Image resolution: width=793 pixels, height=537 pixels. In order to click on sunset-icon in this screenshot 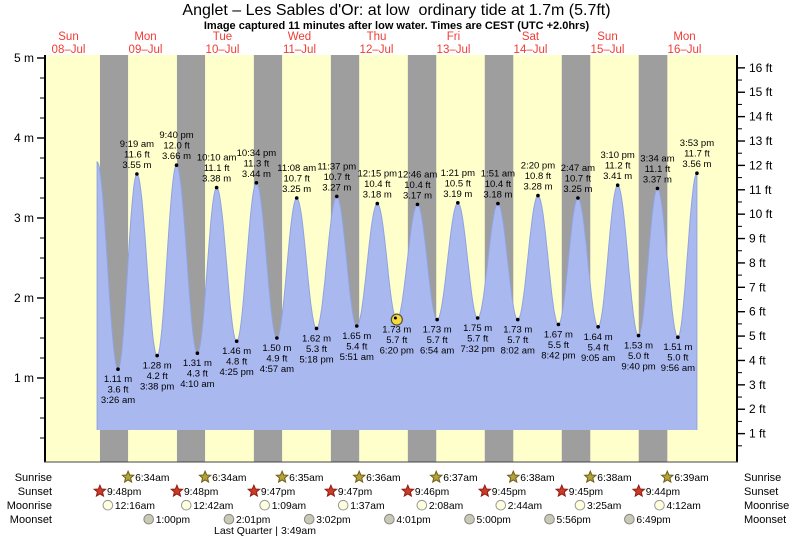, I will do `click(253, 490)`.